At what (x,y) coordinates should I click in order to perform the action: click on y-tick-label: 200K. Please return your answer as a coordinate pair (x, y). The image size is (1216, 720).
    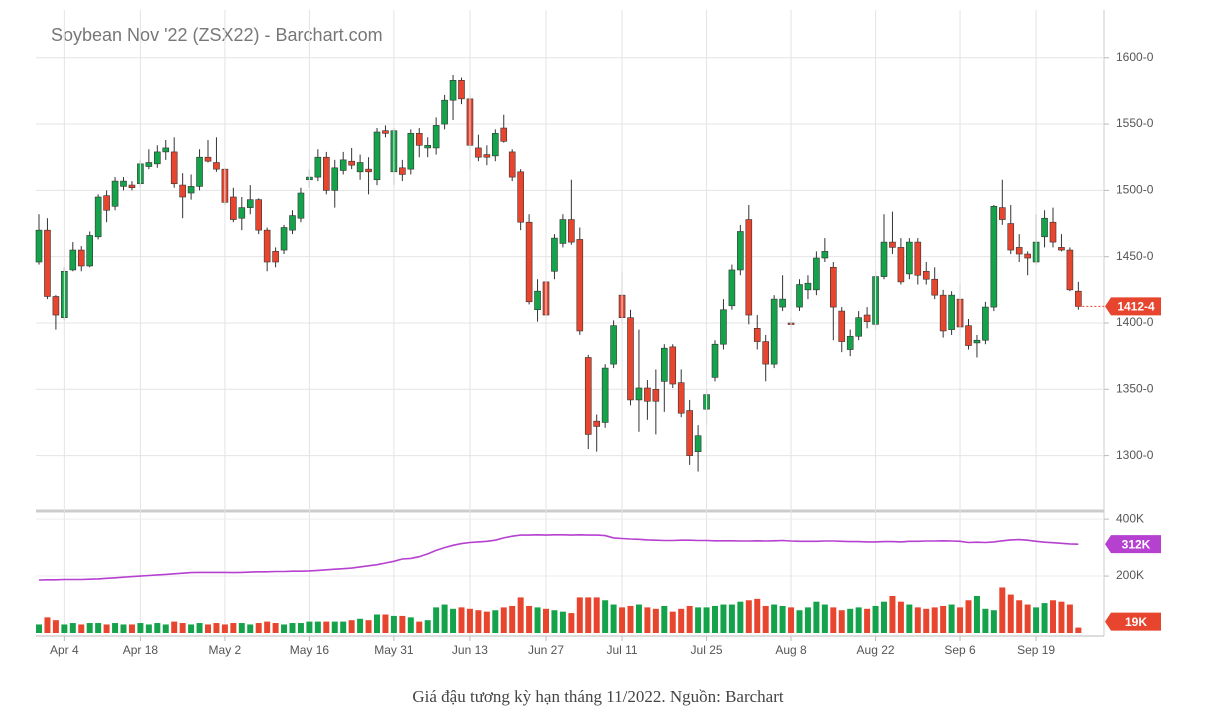
    Looking at the image, I should click on (1130, 575).